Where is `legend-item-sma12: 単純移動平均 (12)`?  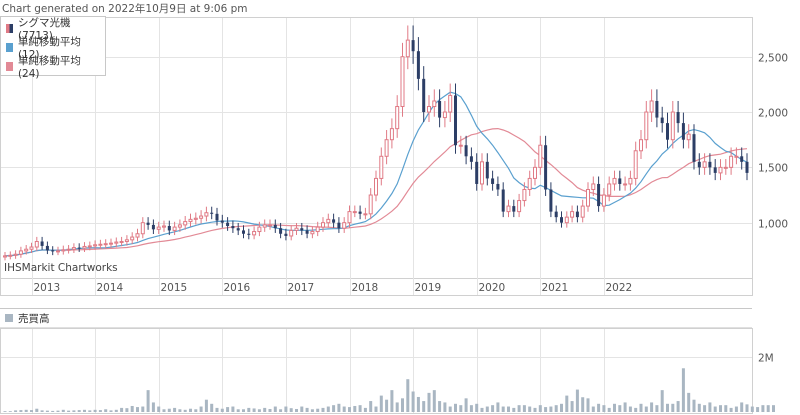 legend-item-sma12: 単純移動平均 (12) is located at coordinates (53, 48).